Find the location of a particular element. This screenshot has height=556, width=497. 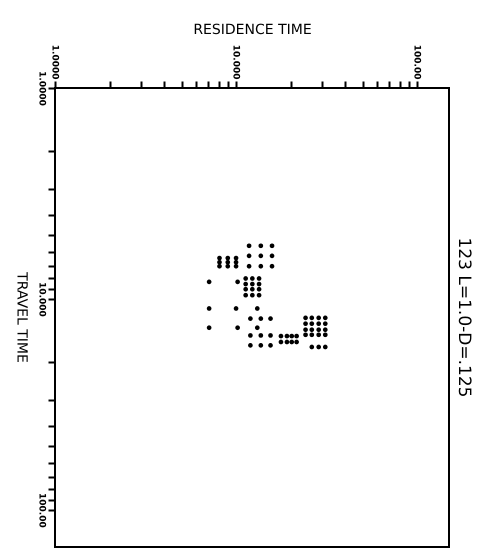

x-axis-title: RESIDENCE TIME is located at coordinates (252, 30).